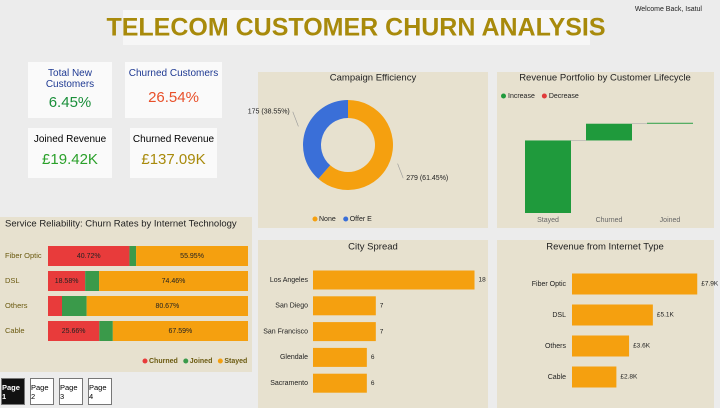 Image resolution: width=720 pixels, height=408 pixels. What do you see at coordinates (42, 391) in the screenshot?
I see `page-tab: Page 2` at bounding box center [42, 391].